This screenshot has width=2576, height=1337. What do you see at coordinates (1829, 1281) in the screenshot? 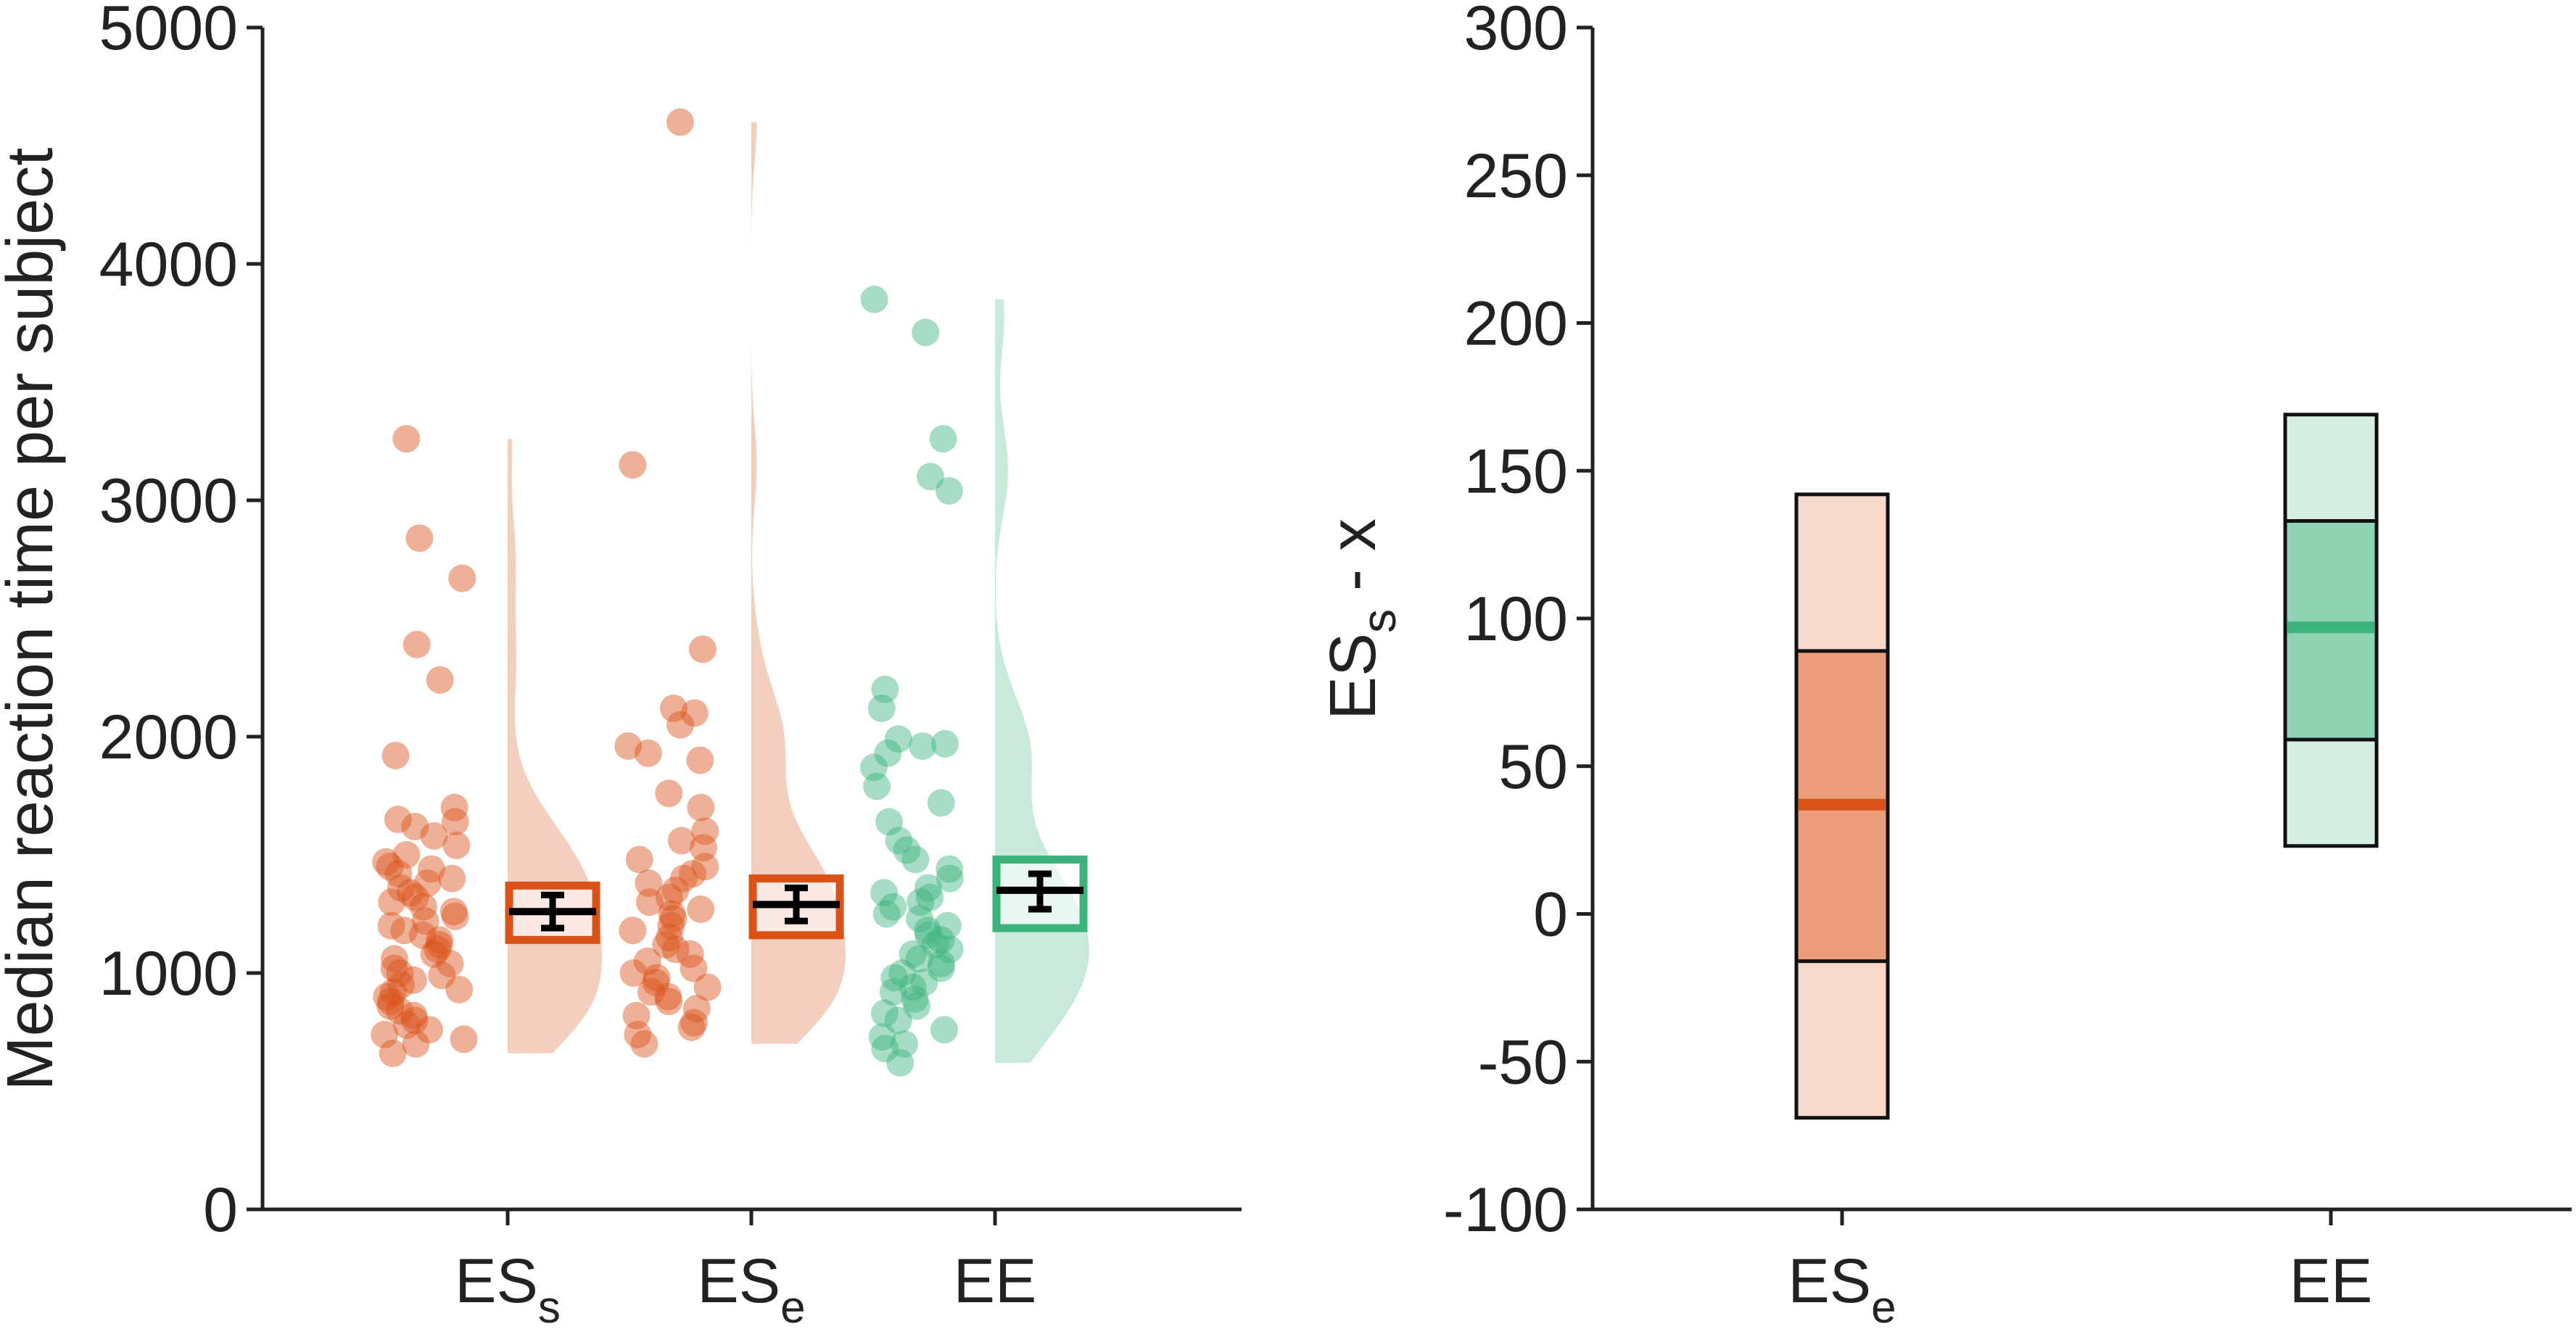
I see `right-x-tick-label-text: ES` at bounding box center [1829, 1281].